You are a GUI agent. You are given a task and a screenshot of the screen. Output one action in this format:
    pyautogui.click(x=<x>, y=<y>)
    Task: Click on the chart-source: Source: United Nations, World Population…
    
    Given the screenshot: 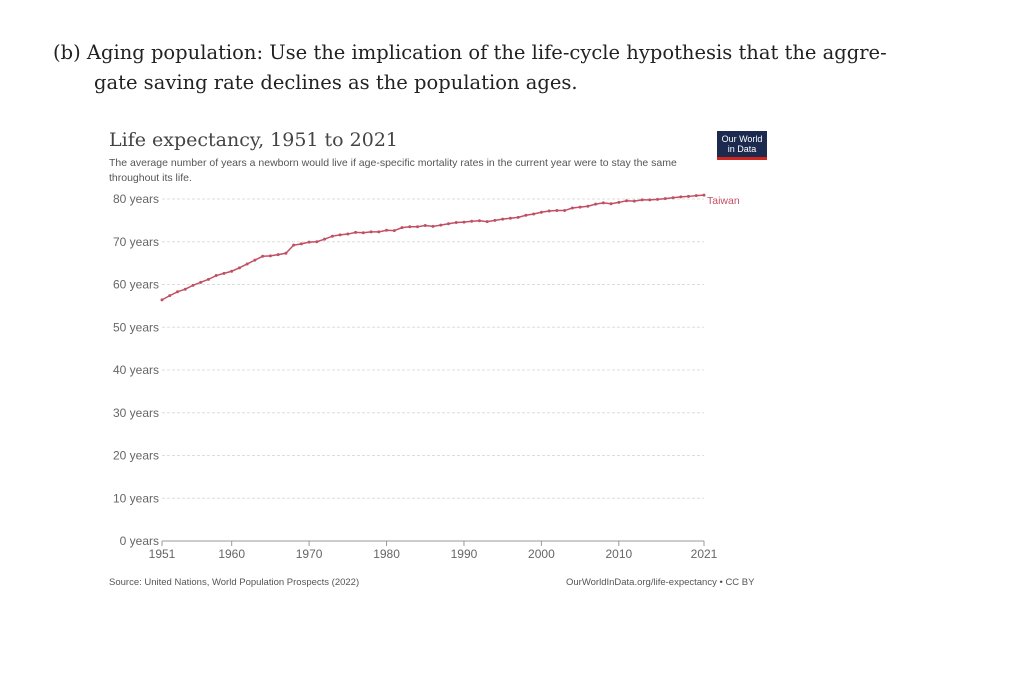 What is the action you would take?
    pyautogui.click(x=234, y=582)
    